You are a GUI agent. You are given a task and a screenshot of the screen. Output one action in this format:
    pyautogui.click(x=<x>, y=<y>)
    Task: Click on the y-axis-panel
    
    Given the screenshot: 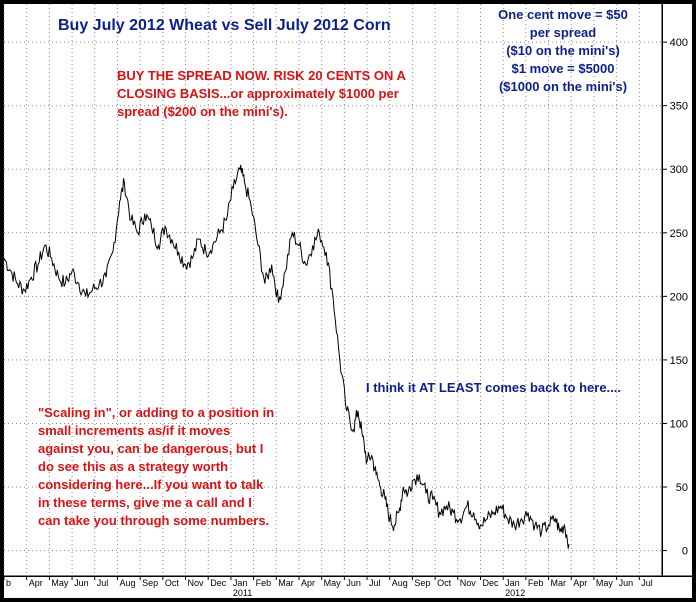 What is the action you would take?
    pyautogui.click(x=677, y=290)
    